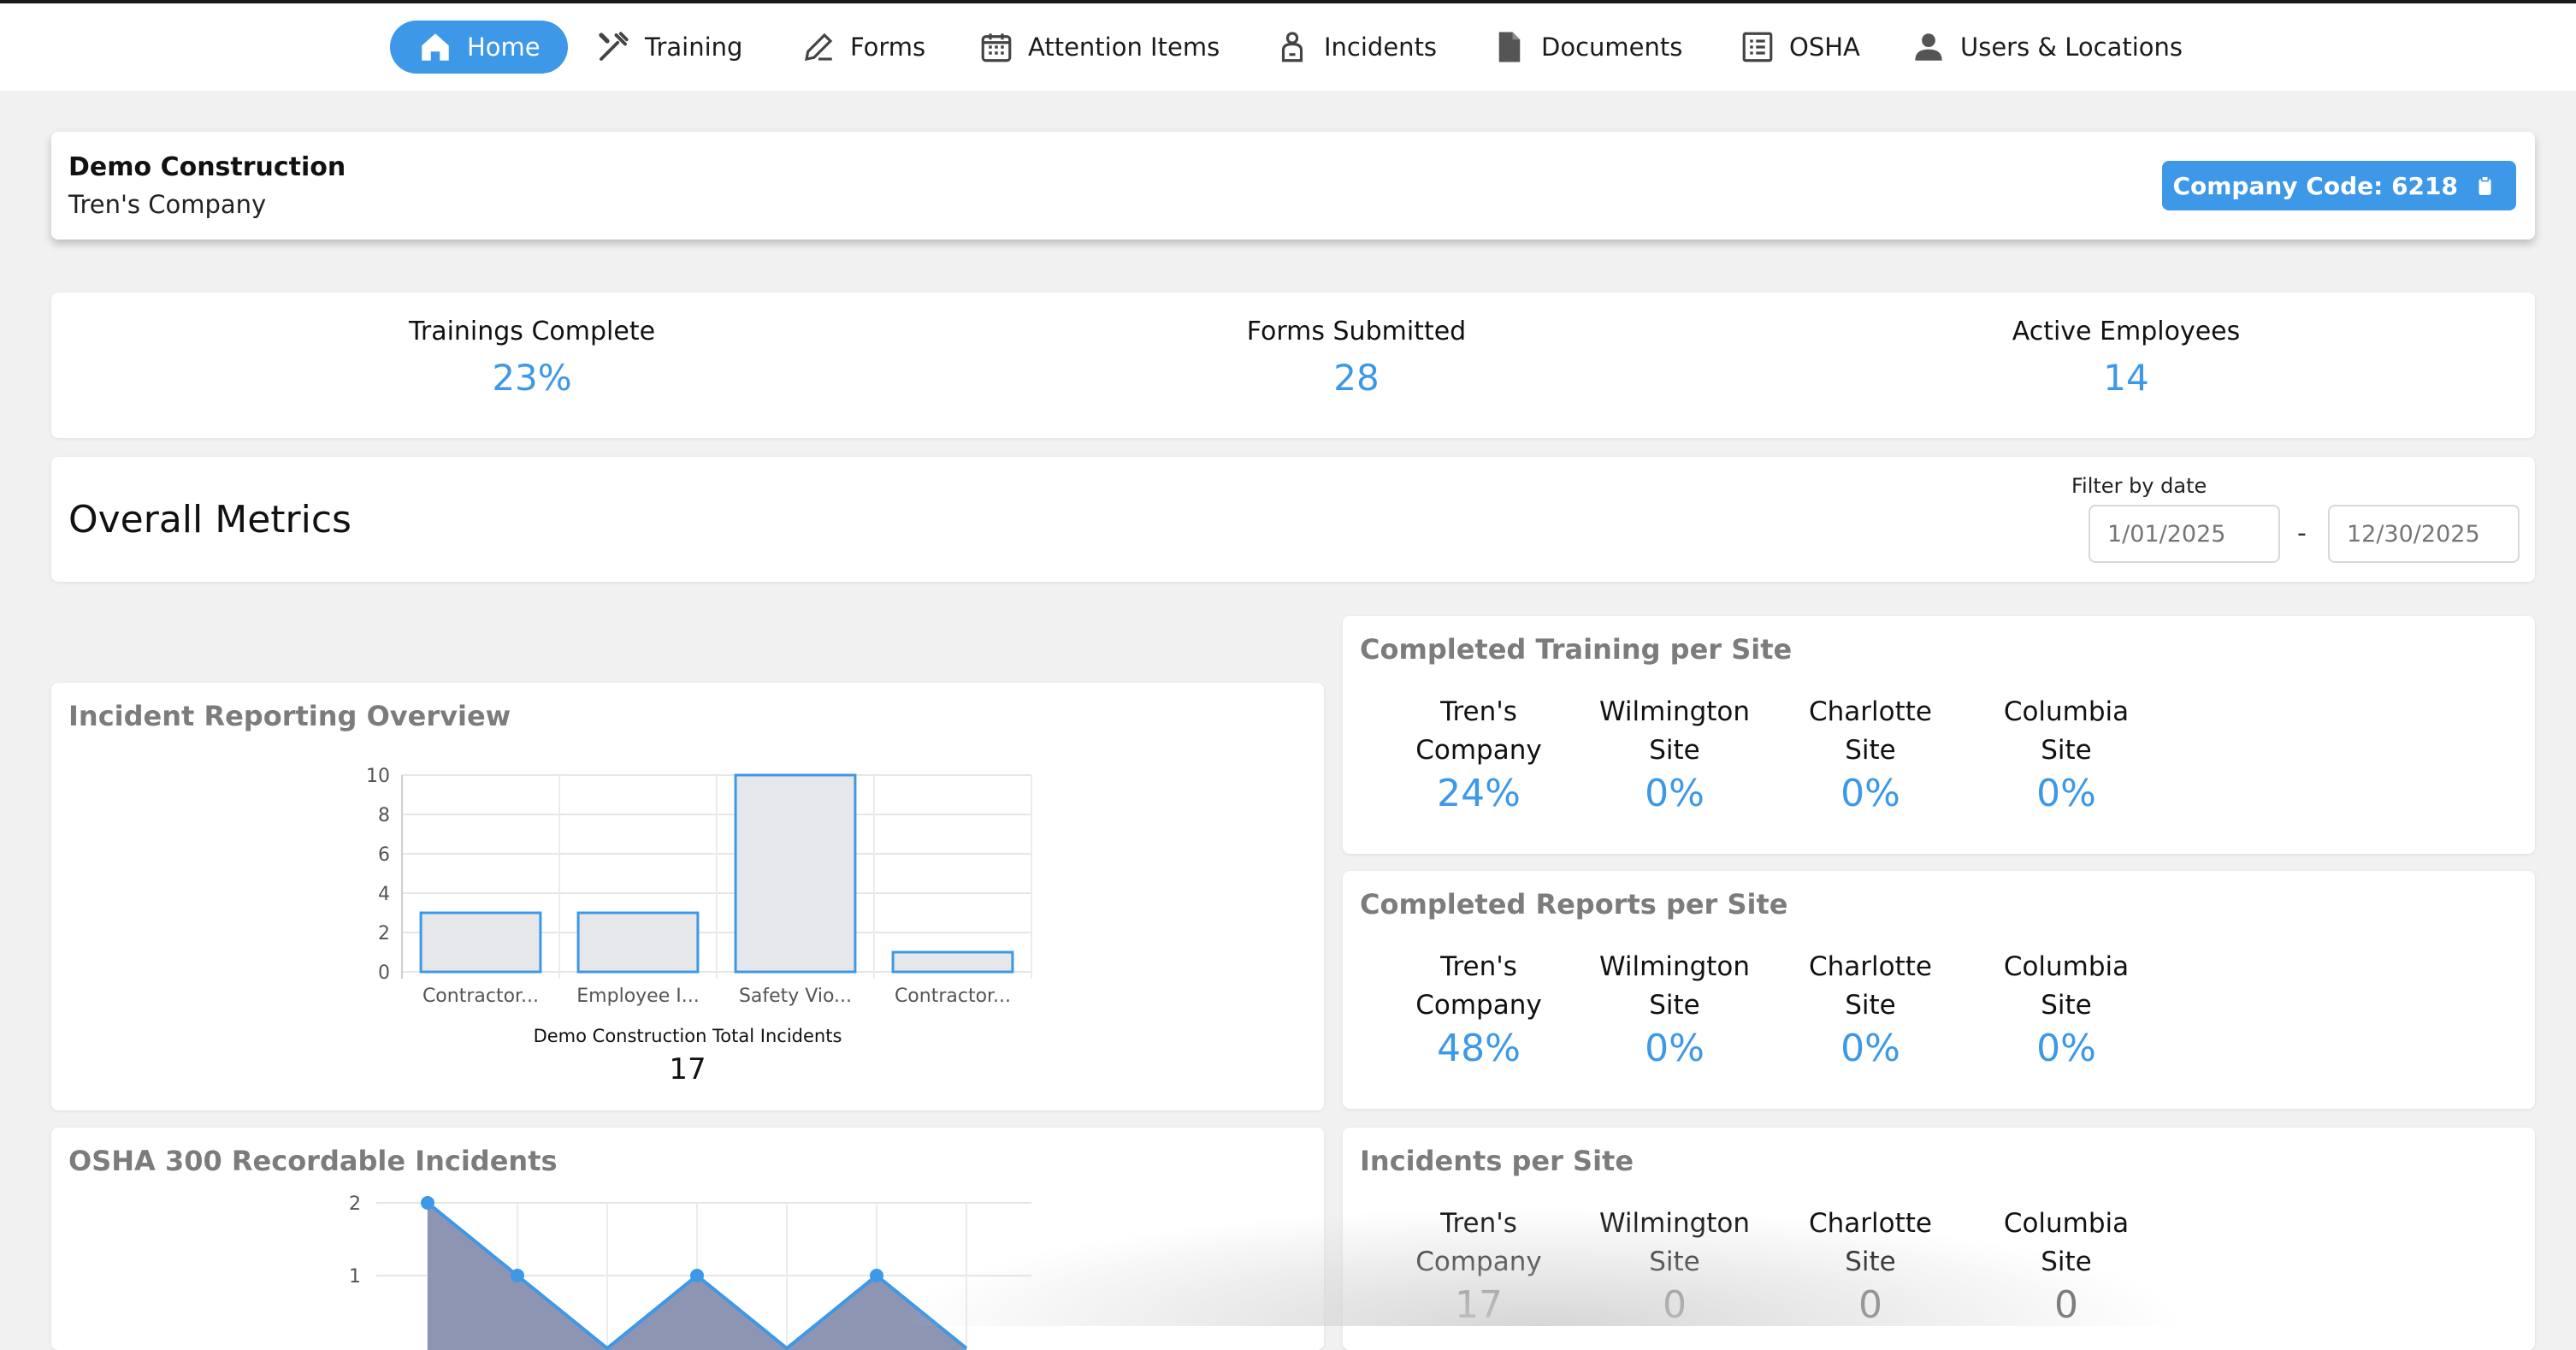 The image size is (2576, 1350). I want to click on incidents-per-site-title: Incidents per Site, so click(1497, 1161).